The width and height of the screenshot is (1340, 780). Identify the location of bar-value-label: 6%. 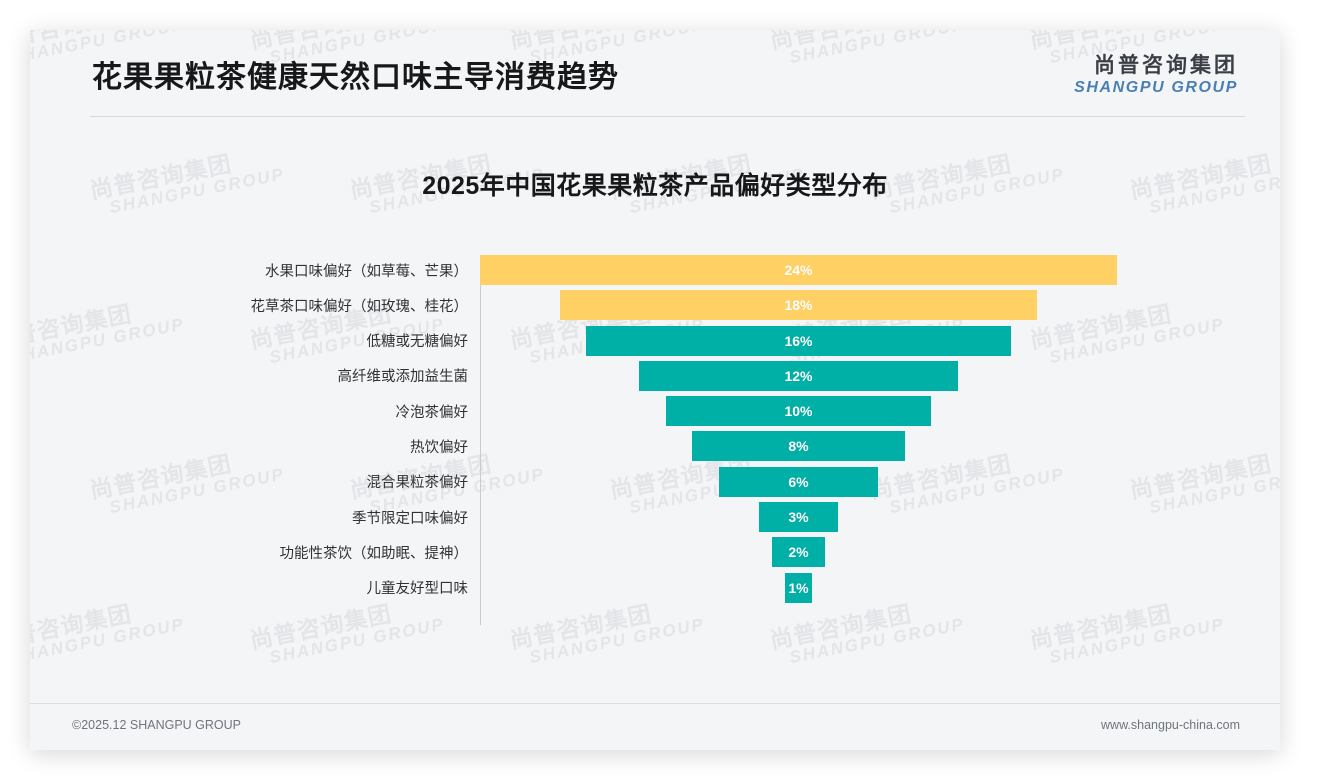
(798, 481).